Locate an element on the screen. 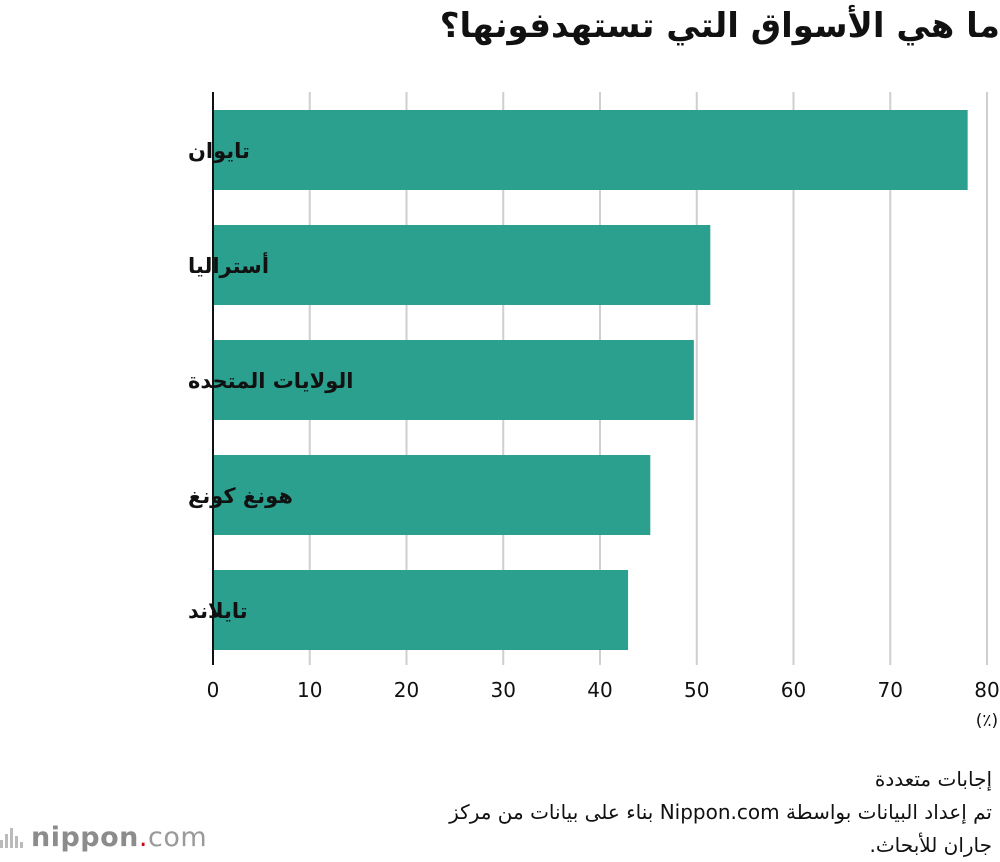 The image size is (1000, 862). category-label: الولايات المتحدة is located at coordinates (270, 381).